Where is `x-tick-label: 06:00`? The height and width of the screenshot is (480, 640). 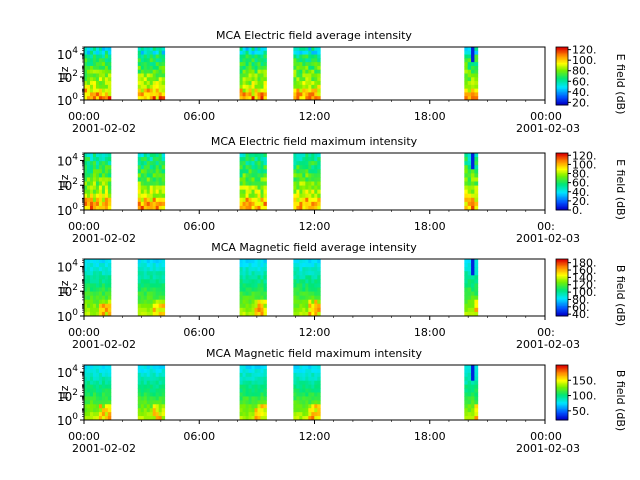
x-tick-label: 06:00 is located at coordinates (199, 116).